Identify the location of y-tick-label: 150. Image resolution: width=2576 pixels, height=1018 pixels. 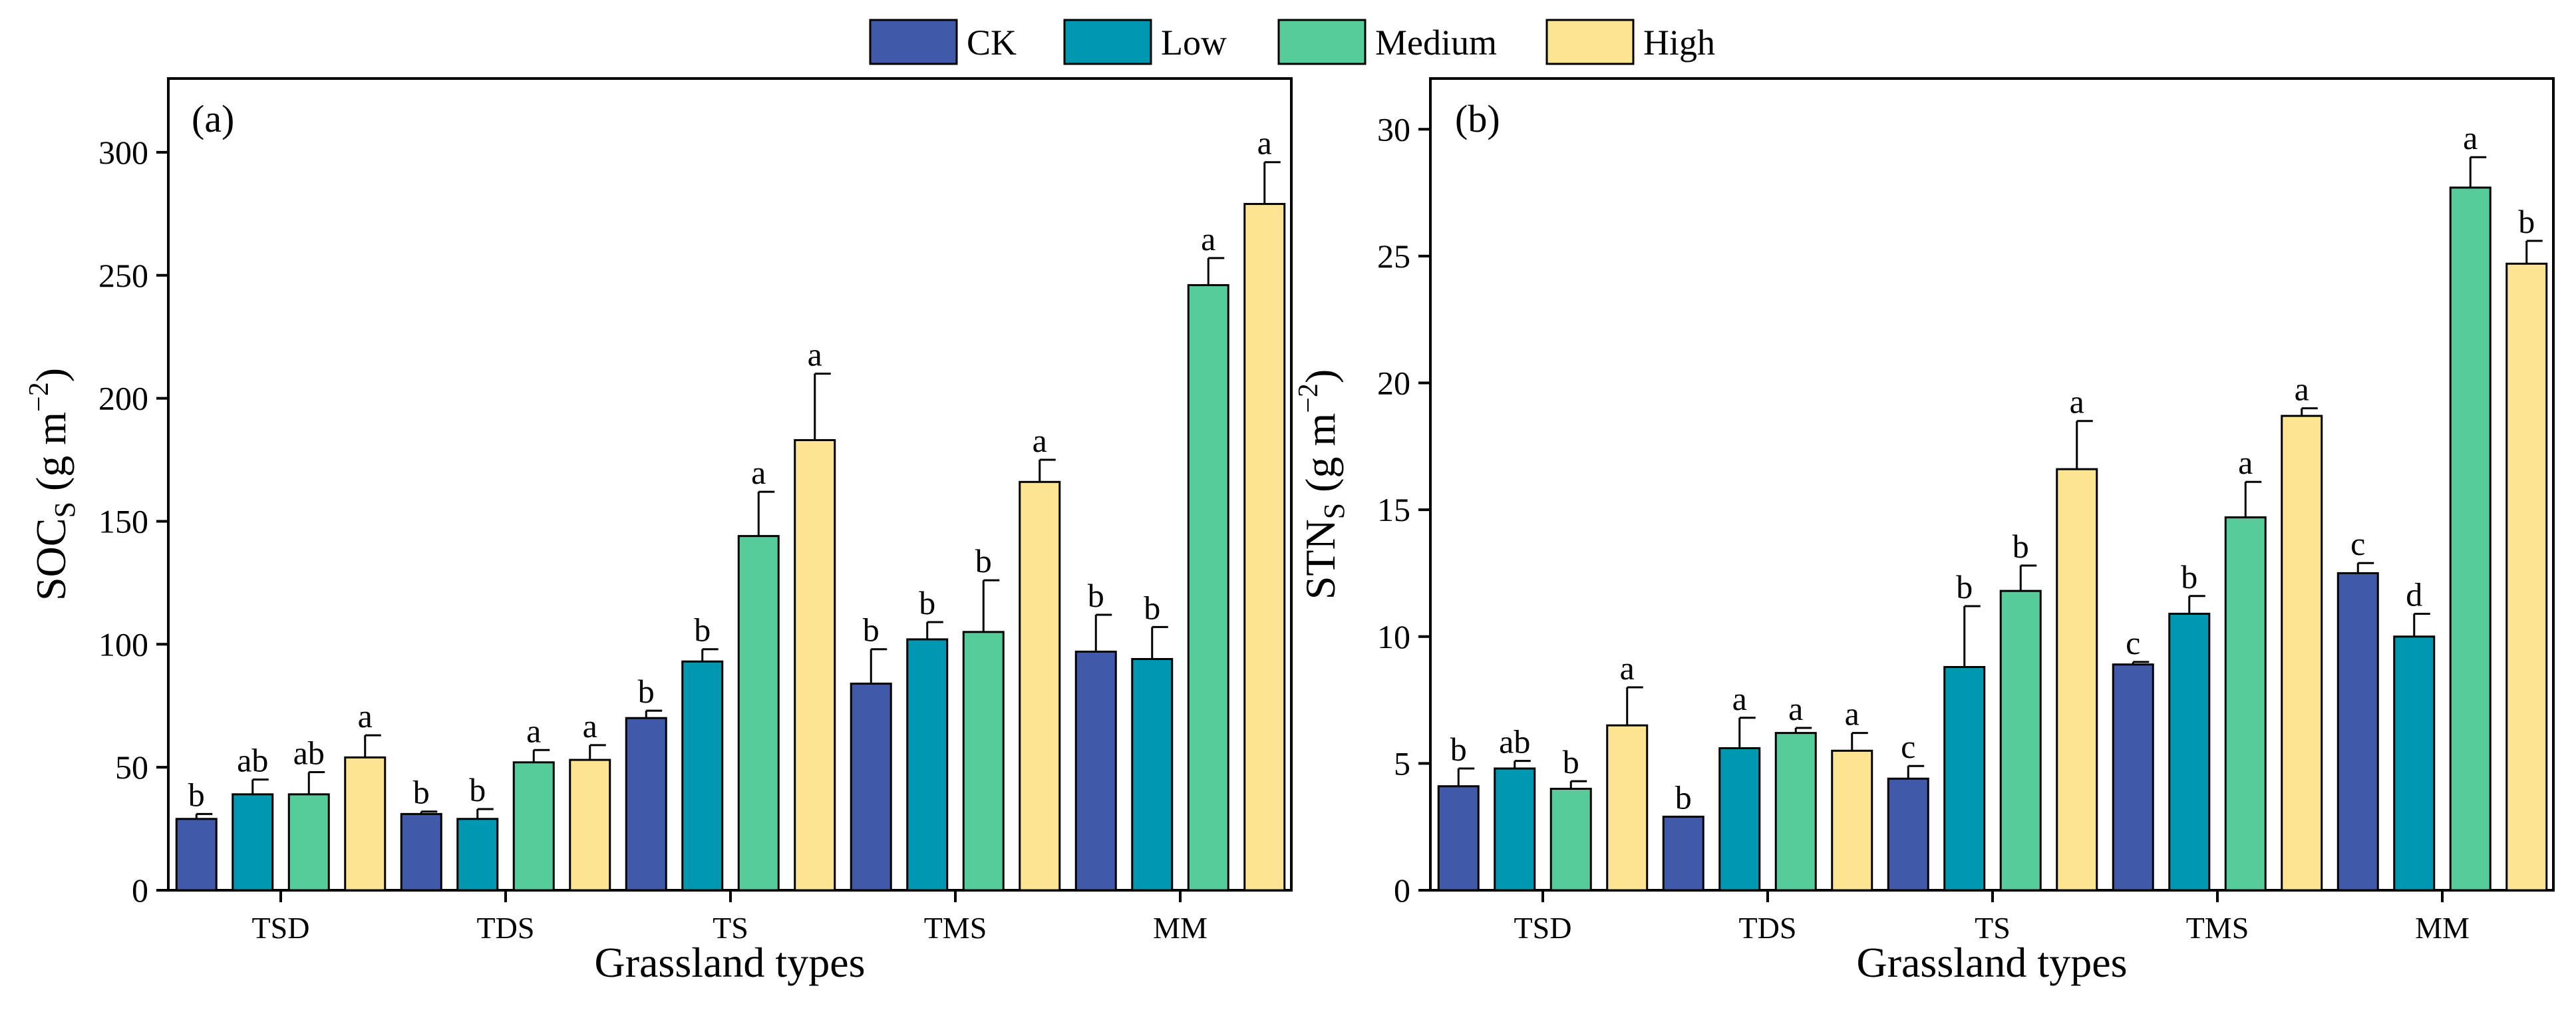
(123, 521).